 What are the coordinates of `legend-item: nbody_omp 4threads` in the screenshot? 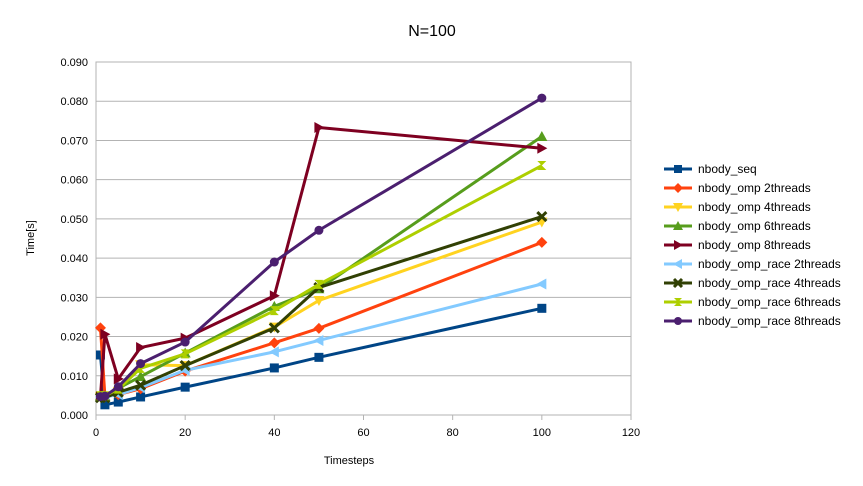 It's located at (737, 207).